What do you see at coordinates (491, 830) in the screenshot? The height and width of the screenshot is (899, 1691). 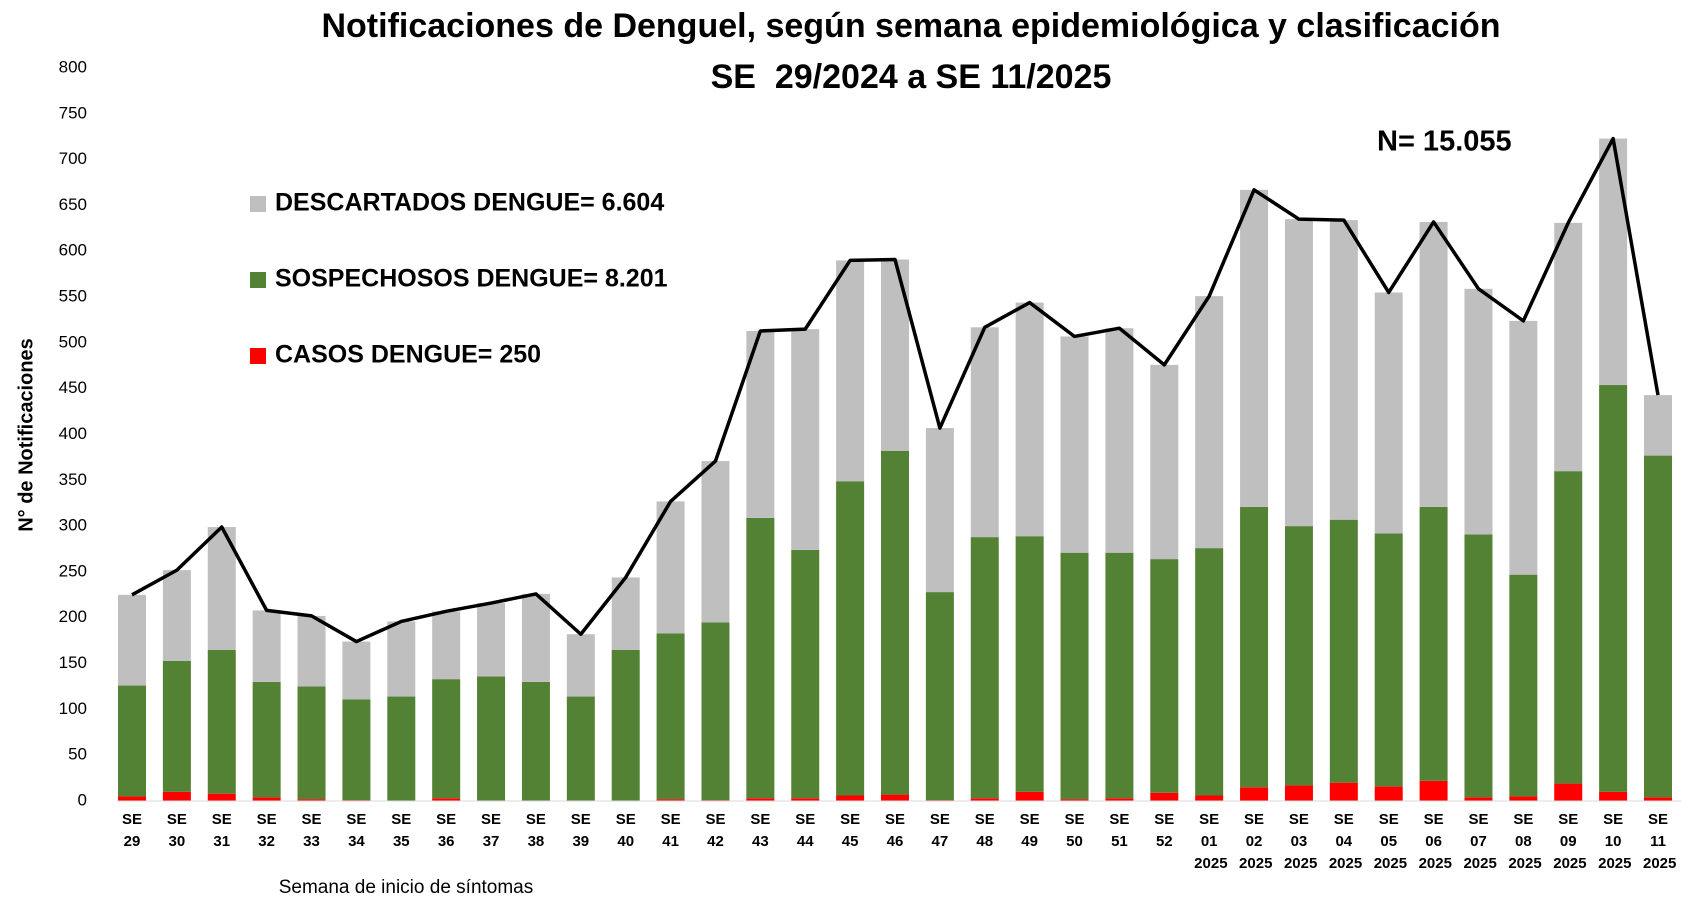 I see `x-tick-label: SE 37` at bounding box center [491, 830].